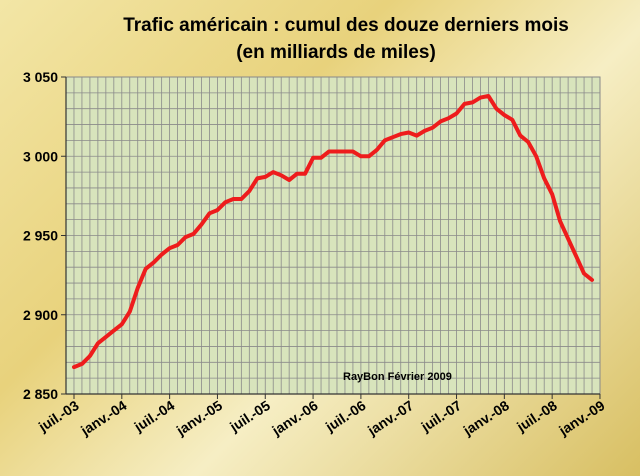  What do you see at coordinates (249, 416) in the screenshot?
I see `x-tick-label: juil.-05` at bounding box center [249, 416].